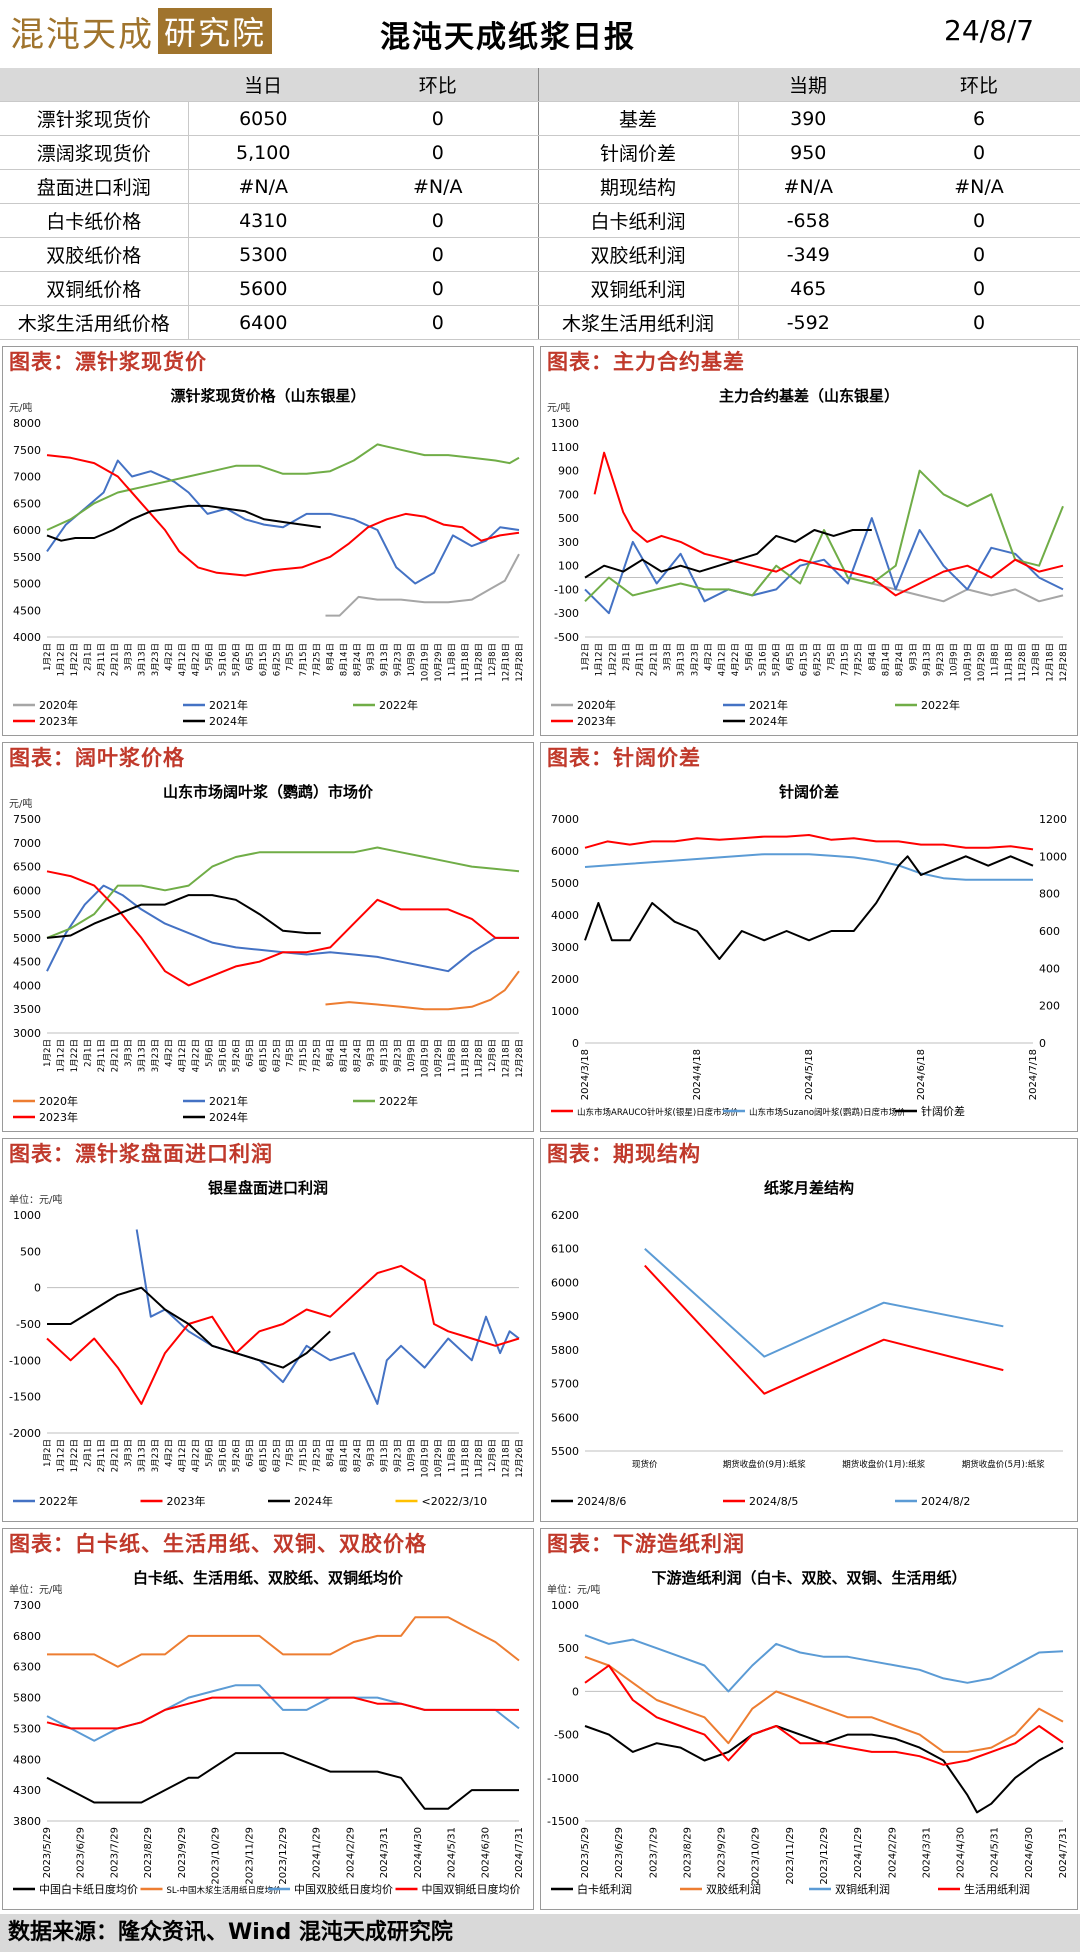 Image resolution: width=1080 pixels, height=1952 pixels. Describe the element at coordinates (1064, 662) in the screenshot. I see `x-tick-label: 12月28日` at that location.